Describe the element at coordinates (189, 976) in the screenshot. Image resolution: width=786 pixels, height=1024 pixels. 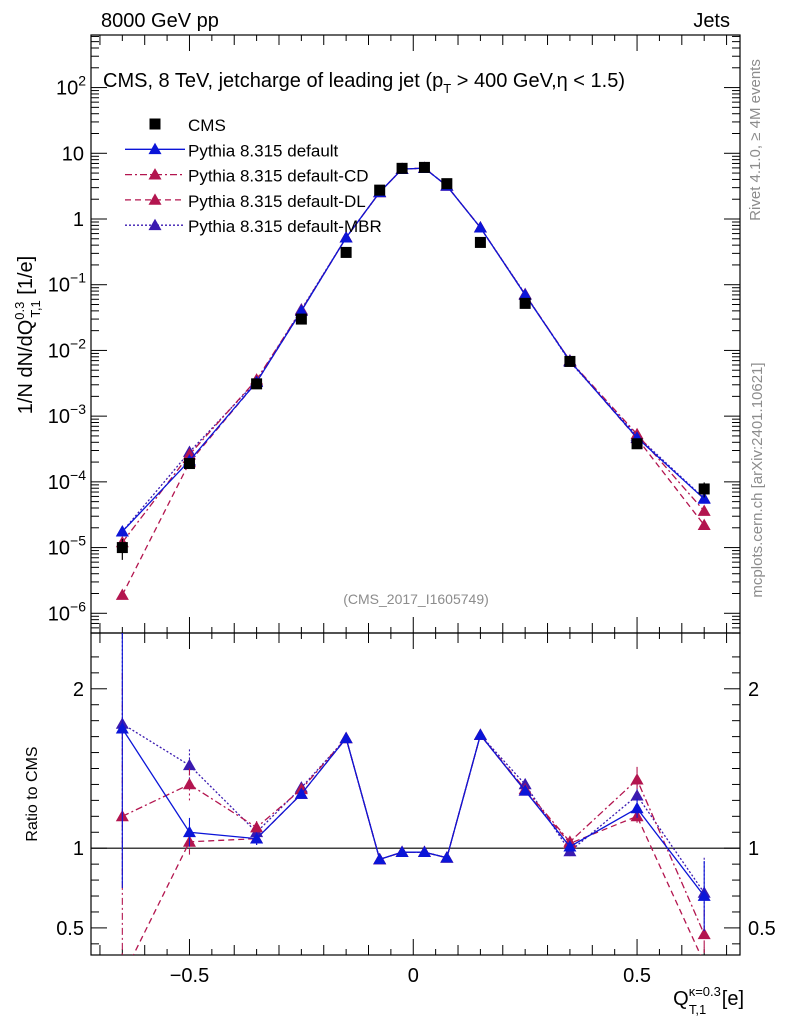
I see `x-tick-label: −0.5` at that location.